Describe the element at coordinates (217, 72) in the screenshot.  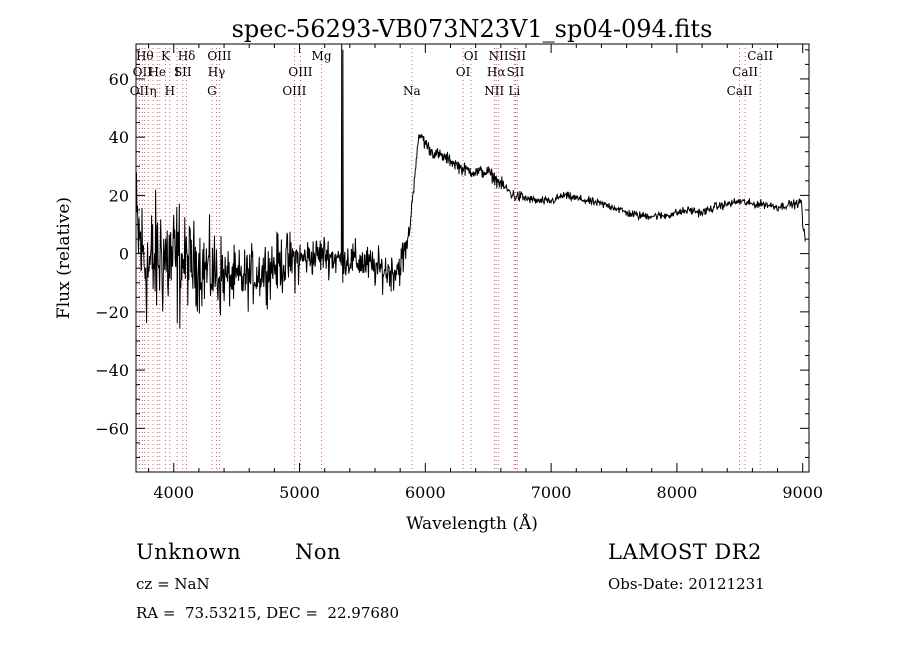
I see `line-marker-label: Hγ` at that location.